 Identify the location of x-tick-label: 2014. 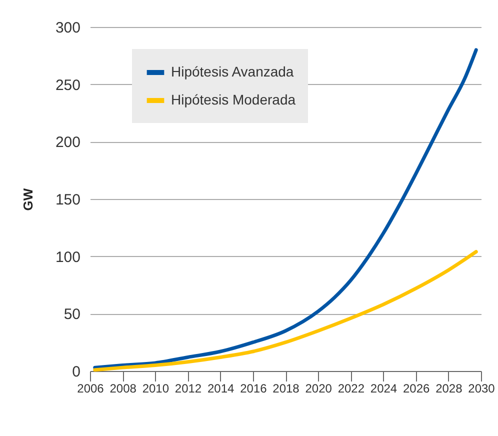
(221, 389).